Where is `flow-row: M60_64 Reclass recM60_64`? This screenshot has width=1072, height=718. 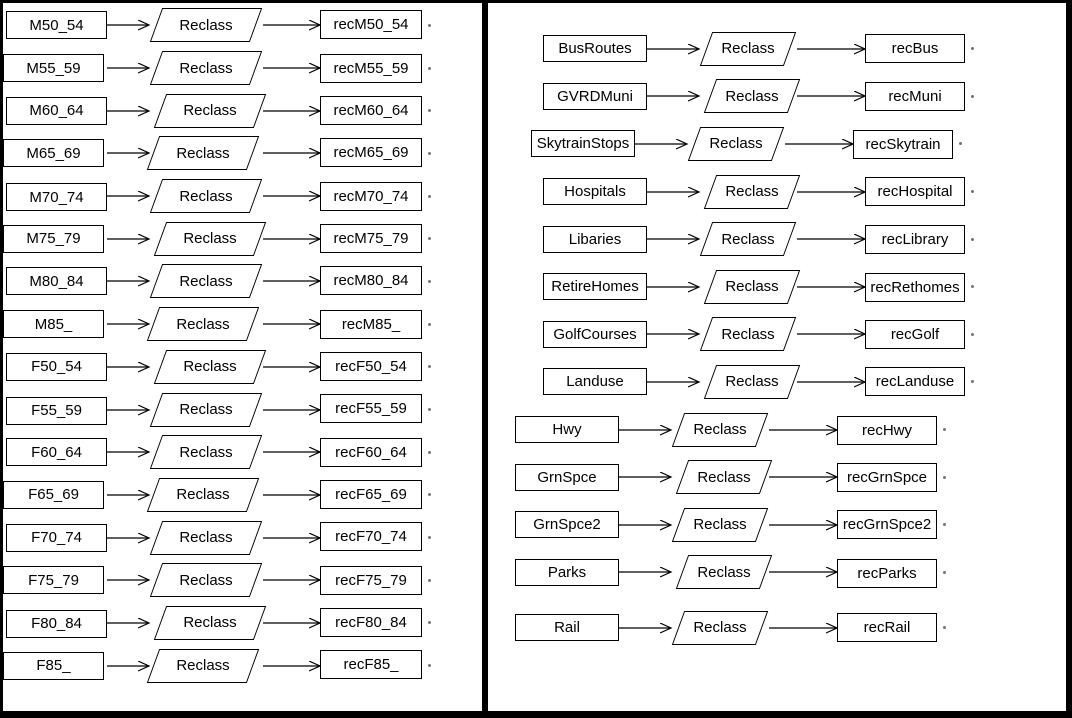
flow-row: M60_64 Reclass recM60_64 is located at coordinates (242, 110).